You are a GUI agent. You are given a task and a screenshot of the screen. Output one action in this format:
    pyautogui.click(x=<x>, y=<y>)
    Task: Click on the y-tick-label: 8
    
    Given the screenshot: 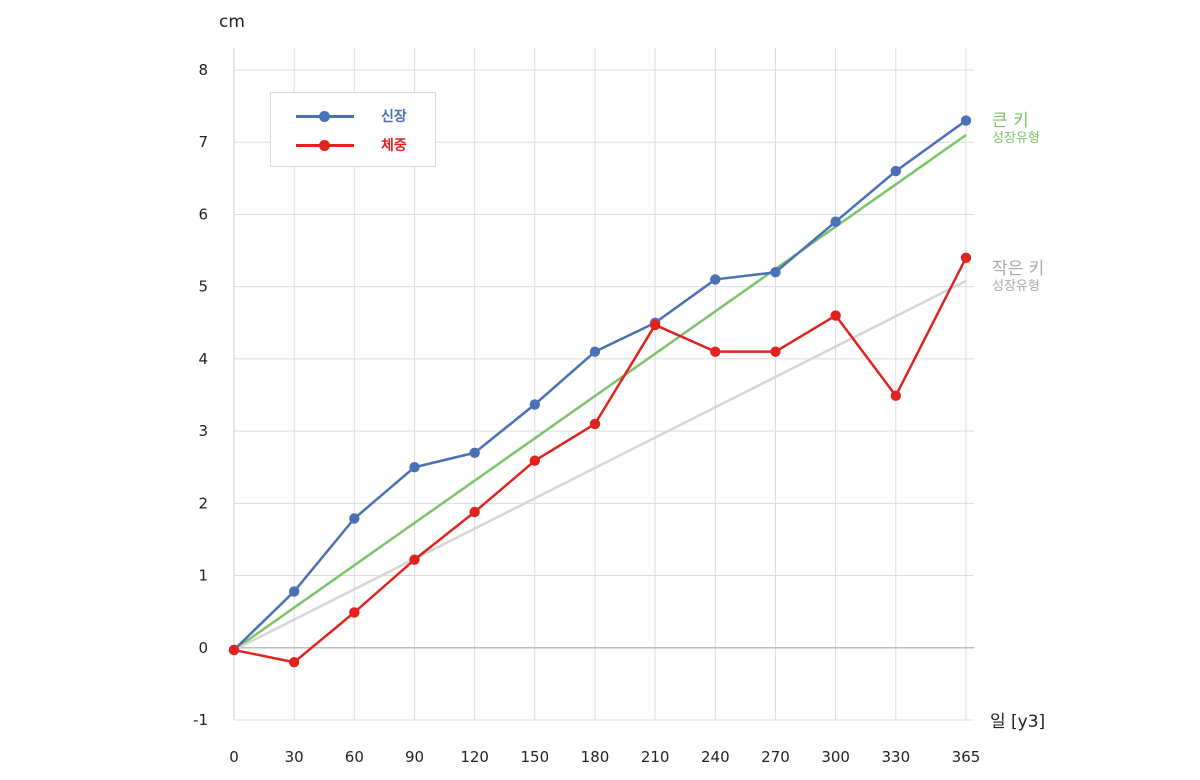 What is the action you would take?
    pyautogui.click(x=203, y=70)
    